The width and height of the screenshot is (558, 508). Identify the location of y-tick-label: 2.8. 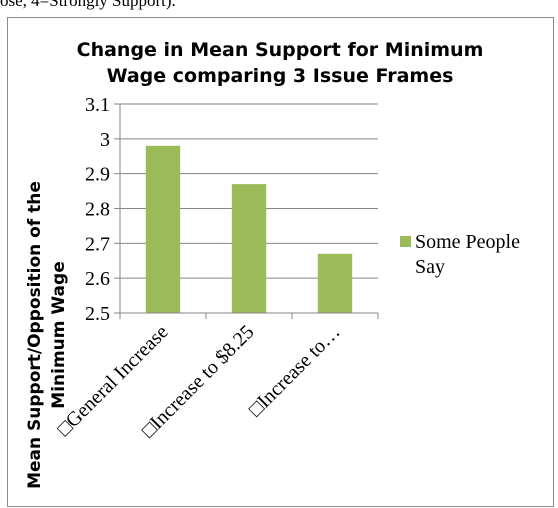
(97, 210).